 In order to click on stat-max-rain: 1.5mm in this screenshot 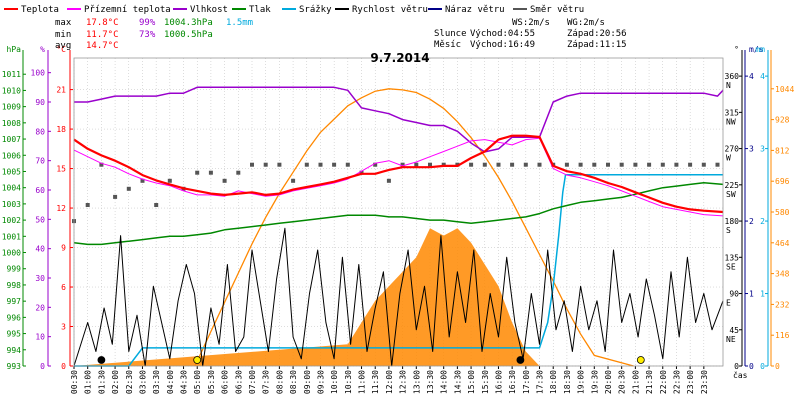, I will do `click(239, 23)`.